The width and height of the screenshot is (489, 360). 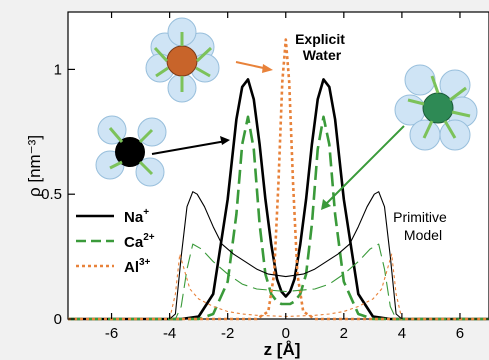 I want to click on x-tick-label: 6, so click(x=460, y=333).